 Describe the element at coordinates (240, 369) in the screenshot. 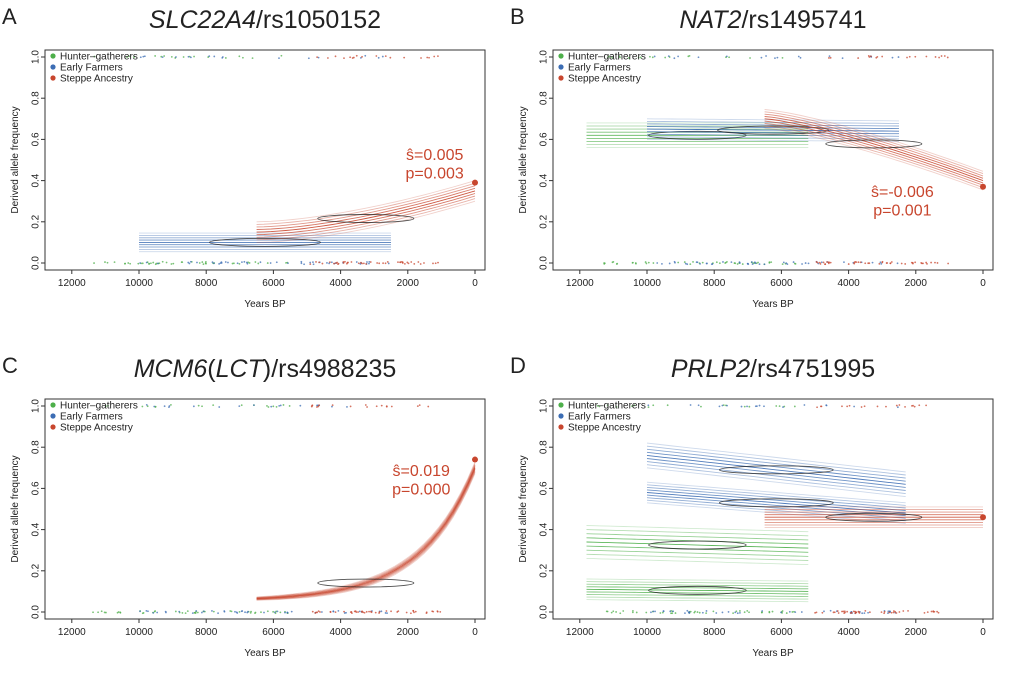

I see `title-paren-gene: LCT` at that location.